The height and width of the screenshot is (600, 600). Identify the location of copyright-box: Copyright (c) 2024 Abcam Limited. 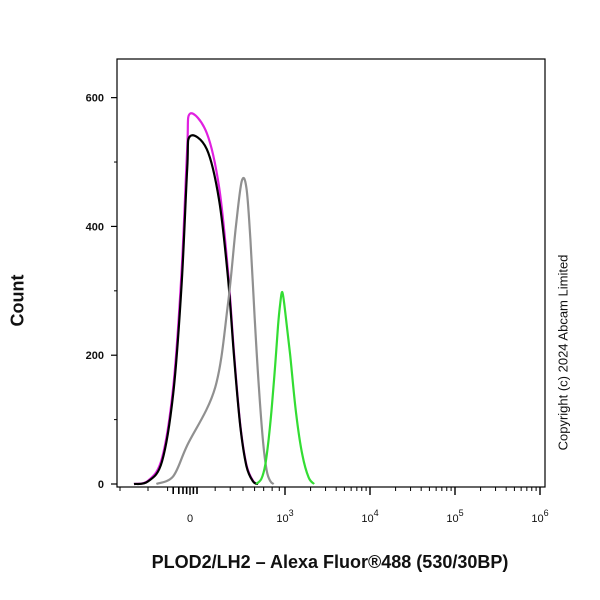
(563, 352).